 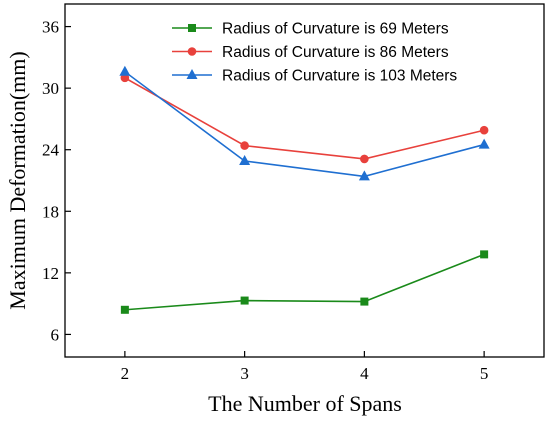 What do you see at coordinates (335, 52) in the screenshot?
I see `legend-label: Radius of Curvature is 86 Meters` at bounding box center [335, 52].